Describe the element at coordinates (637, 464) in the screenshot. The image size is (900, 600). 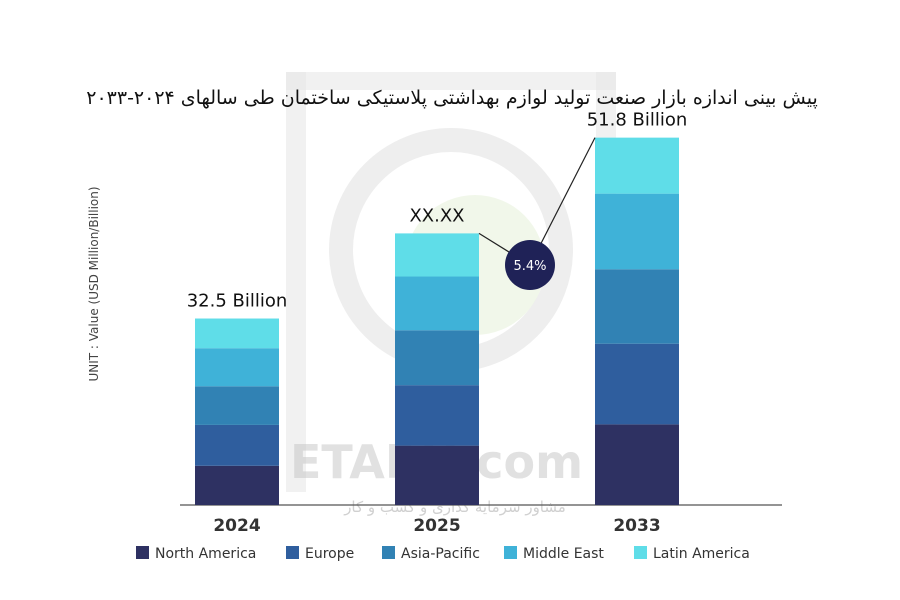
I see `bar-segment-2033-north-america` at that location.